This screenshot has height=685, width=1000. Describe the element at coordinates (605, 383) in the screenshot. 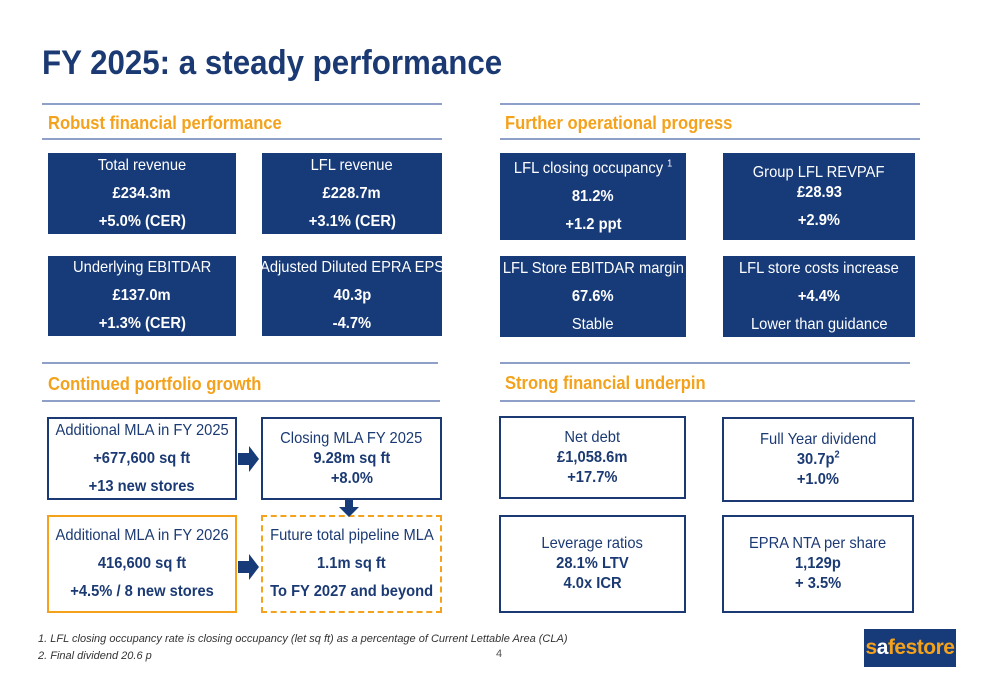

I see `section-title-underpin: Strong financial underpin` at that location.